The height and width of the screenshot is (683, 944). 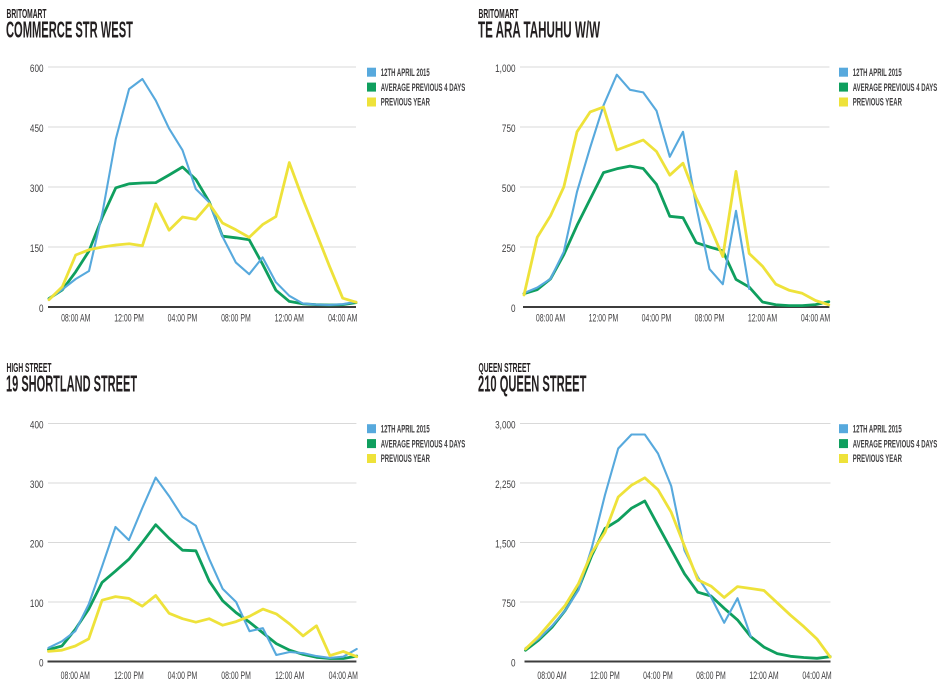 I want to click on svg-text: QUEEN STREET, so click(x=505, y=369).